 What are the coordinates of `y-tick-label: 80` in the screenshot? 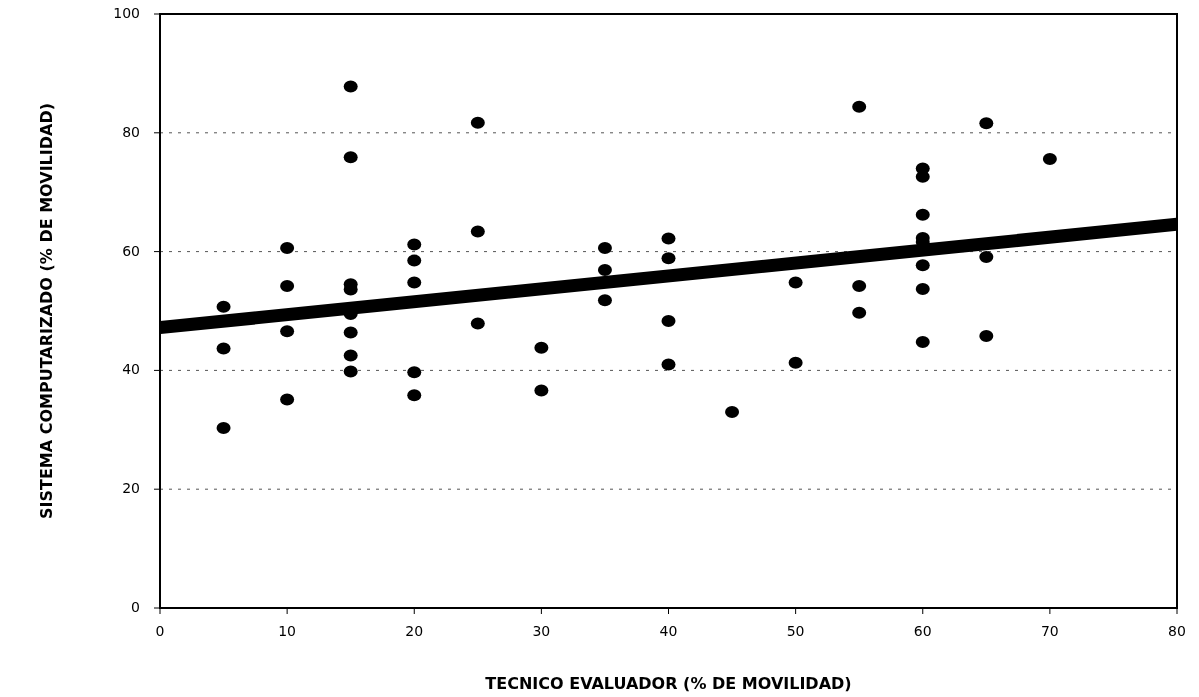 It's located at (131, 131).